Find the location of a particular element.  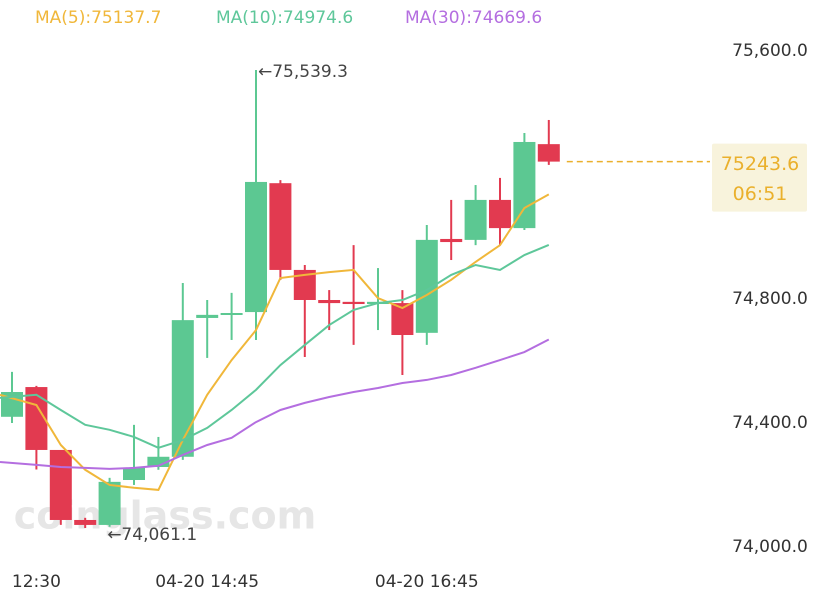

legend-entry: MA(30):74669.6 is located at coordinates (473, 18).